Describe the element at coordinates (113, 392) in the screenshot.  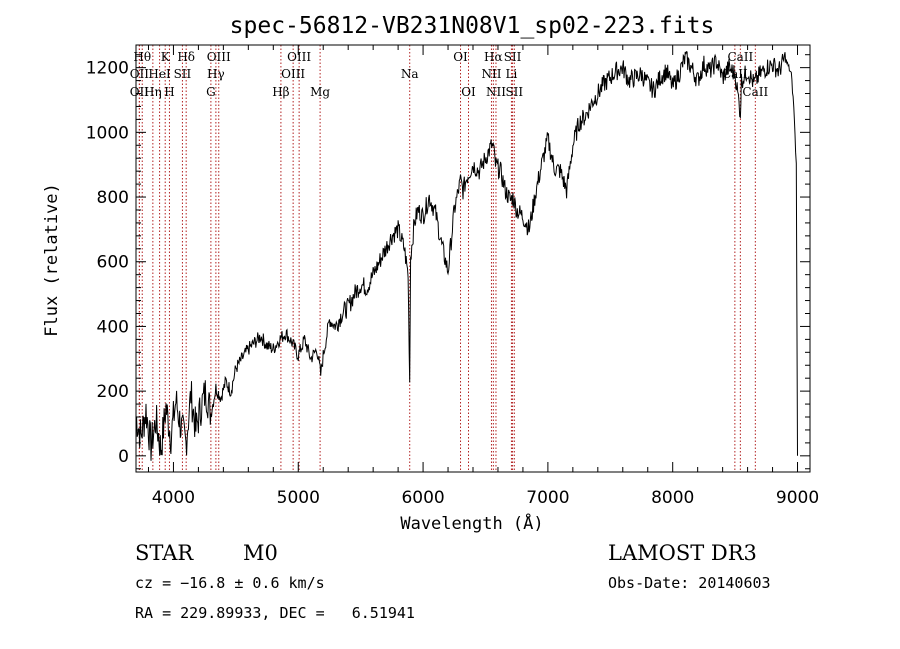
I see `y-tick-label: 200` at that location.